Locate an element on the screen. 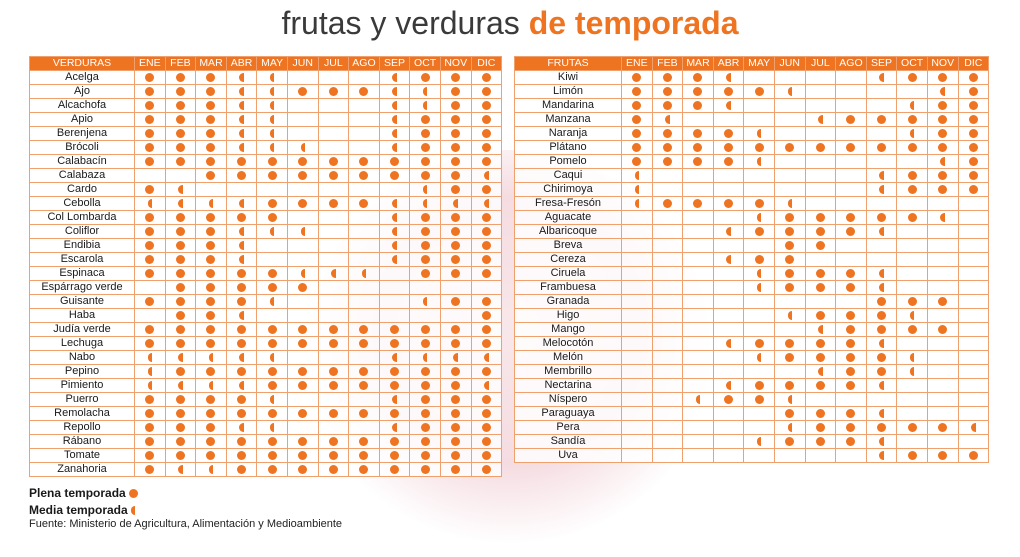 This screenshot has height=557, width=1020. produce-name: Membrillo is located at coordinates (568, 371).